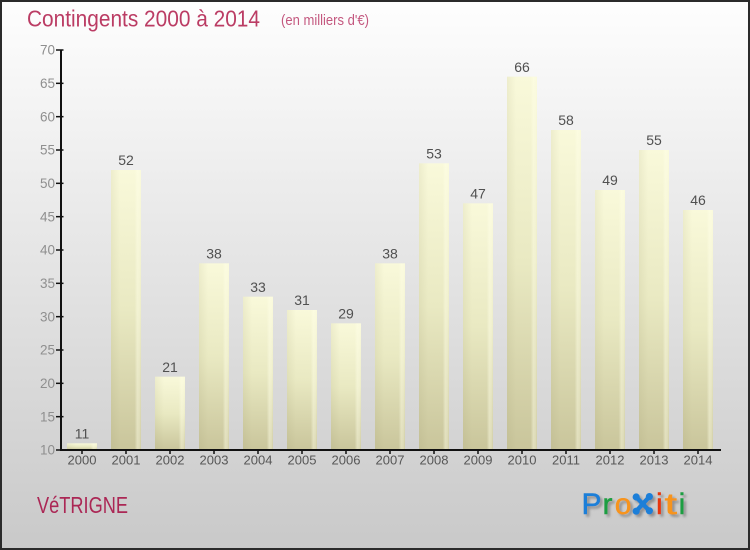 The width and height of the screenshot is (750, 550). Describe the element at coordinates (654, 459) in the screenshot. I see `svg-text: 2013` at that location.